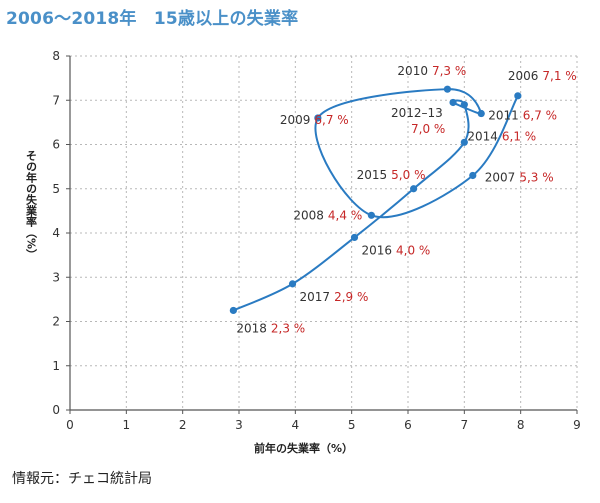  I want to click on x-tick-label: 4, so click(296, 425).